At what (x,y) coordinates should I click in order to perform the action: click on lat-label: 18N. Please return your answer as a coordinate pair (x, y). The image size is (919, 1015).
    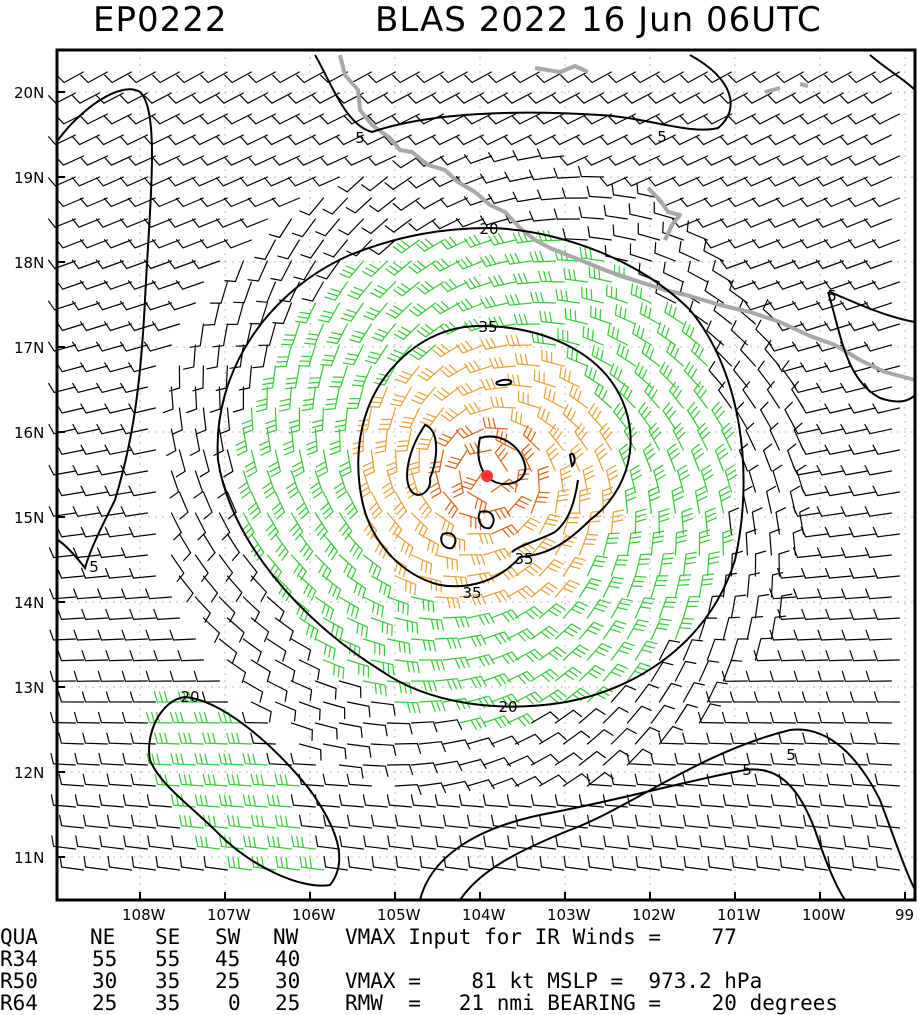
    Looking at the image, I should click on (29, 263).